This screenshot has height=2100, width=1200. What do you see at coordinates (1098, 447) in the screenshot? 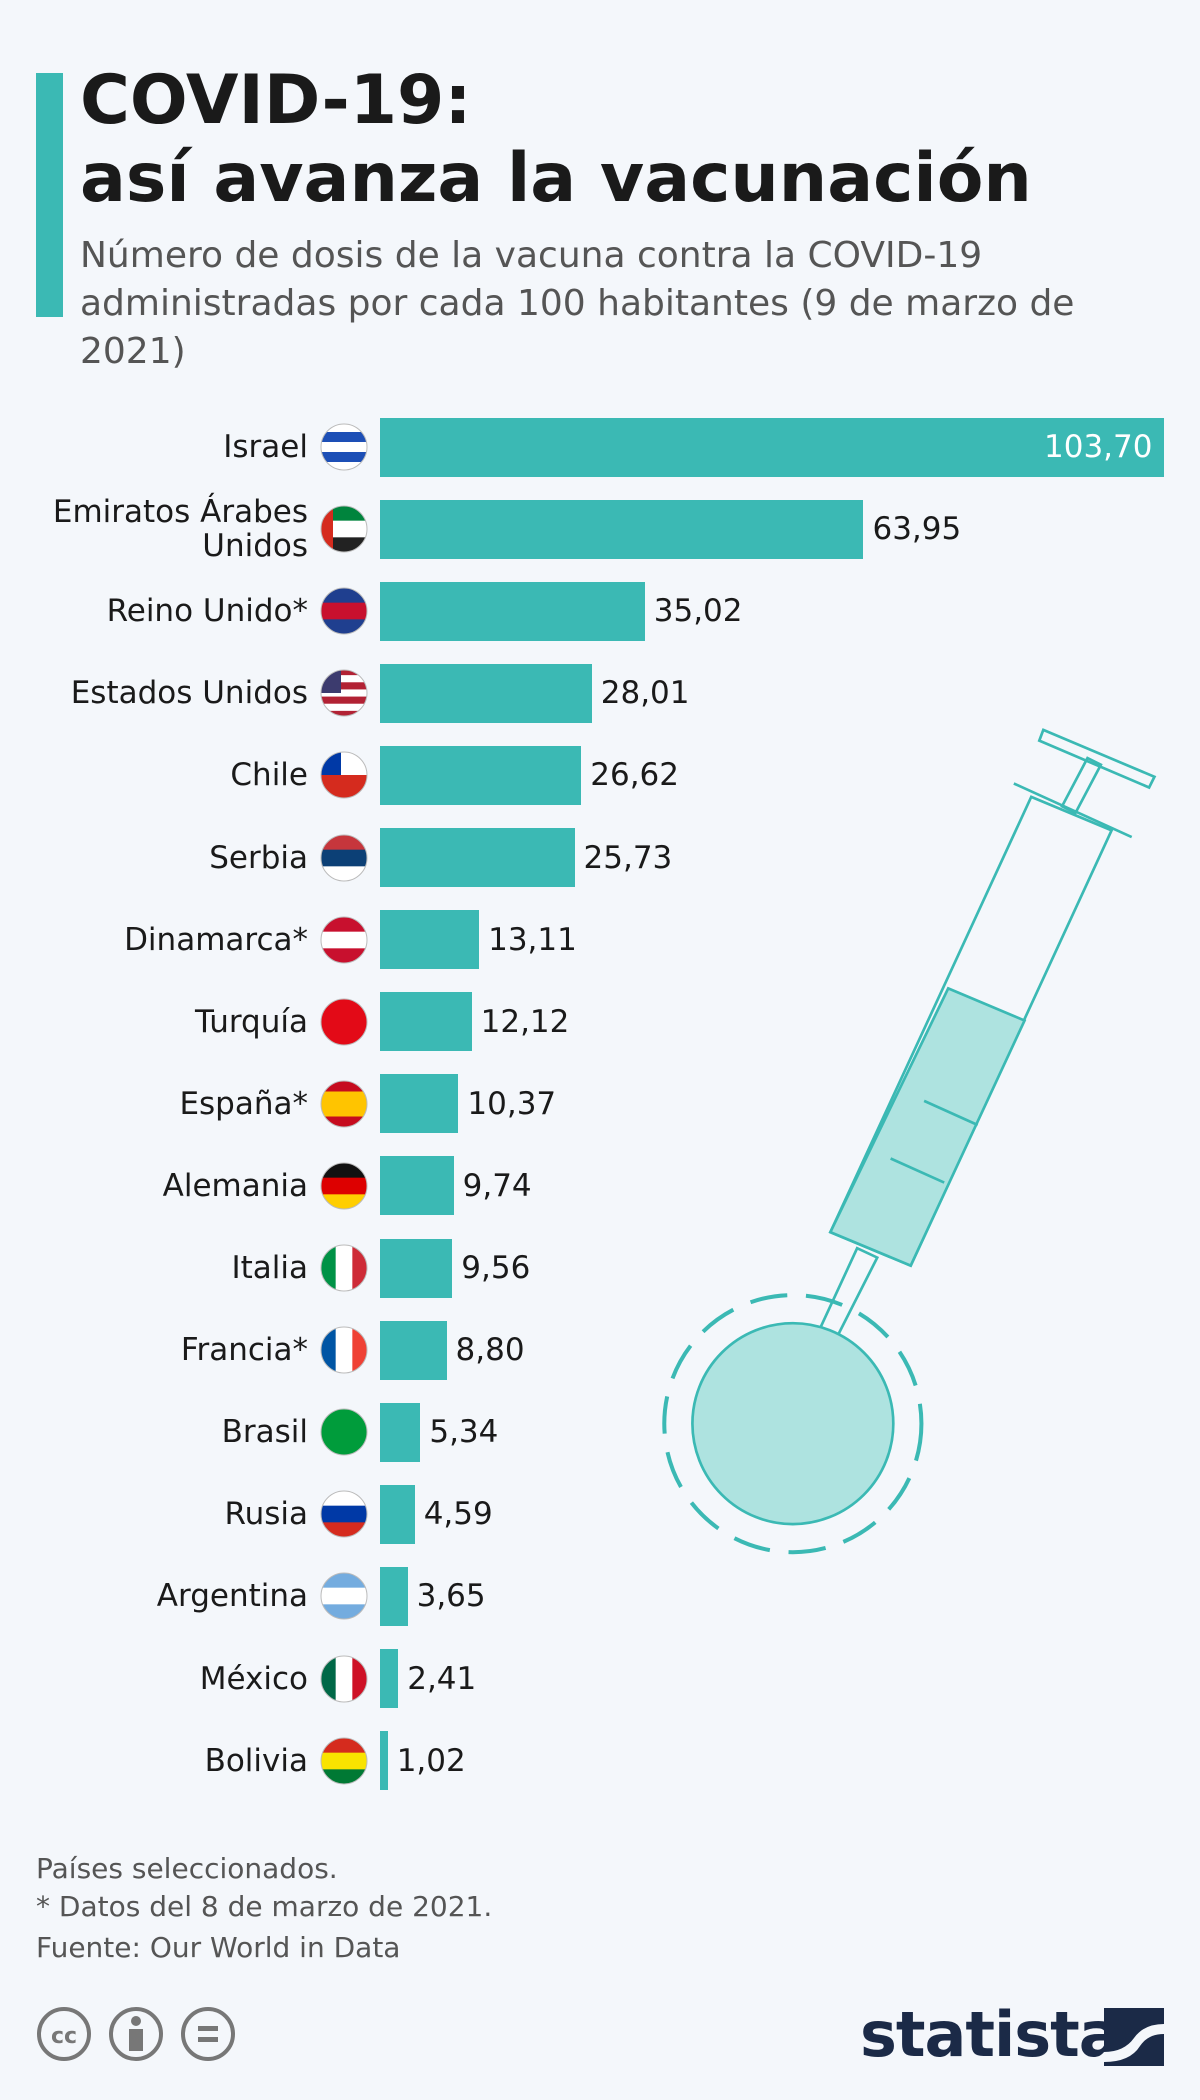
I see `value-label: 103,70` at bounding box center [1098, 447].